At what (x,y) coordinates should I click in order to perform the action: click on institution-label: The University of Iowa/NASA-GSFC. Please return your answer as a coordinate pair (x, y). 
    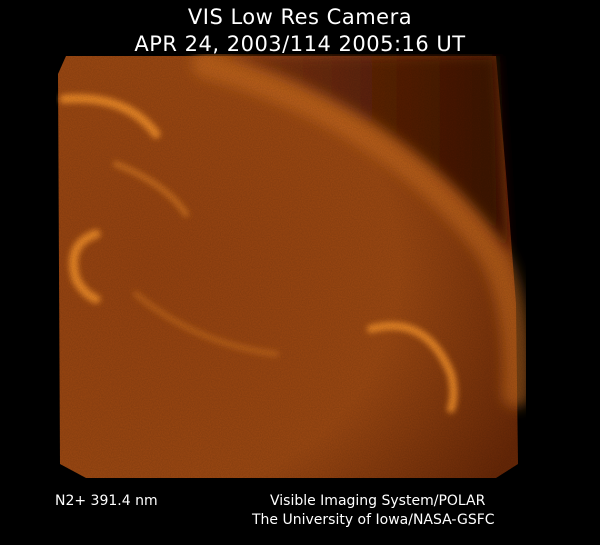
    Looking at the image, I should click on (373, 520).